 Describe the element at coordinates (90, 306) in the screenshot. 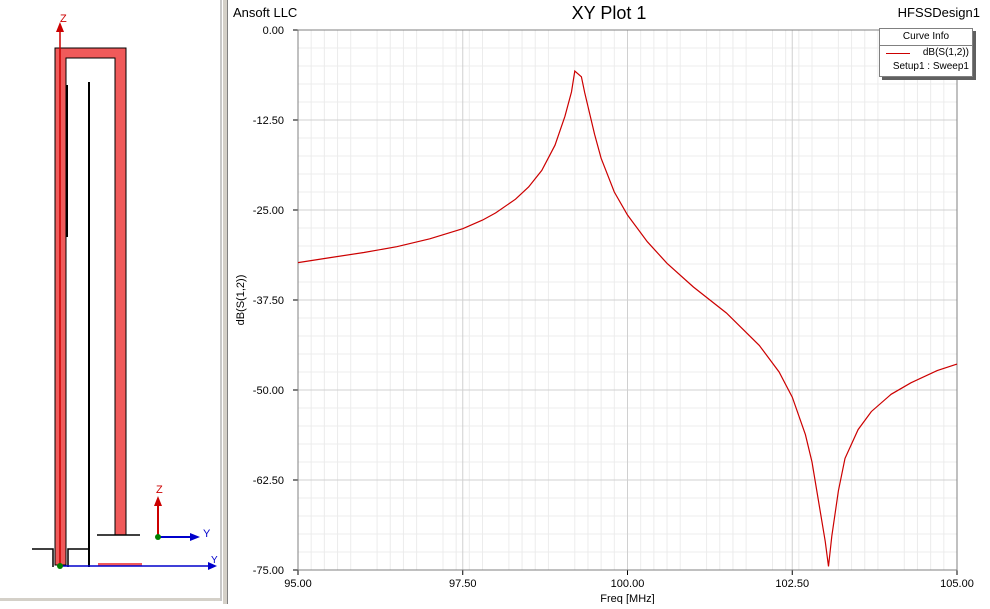

I see `resonator-outer-trace` at that location.